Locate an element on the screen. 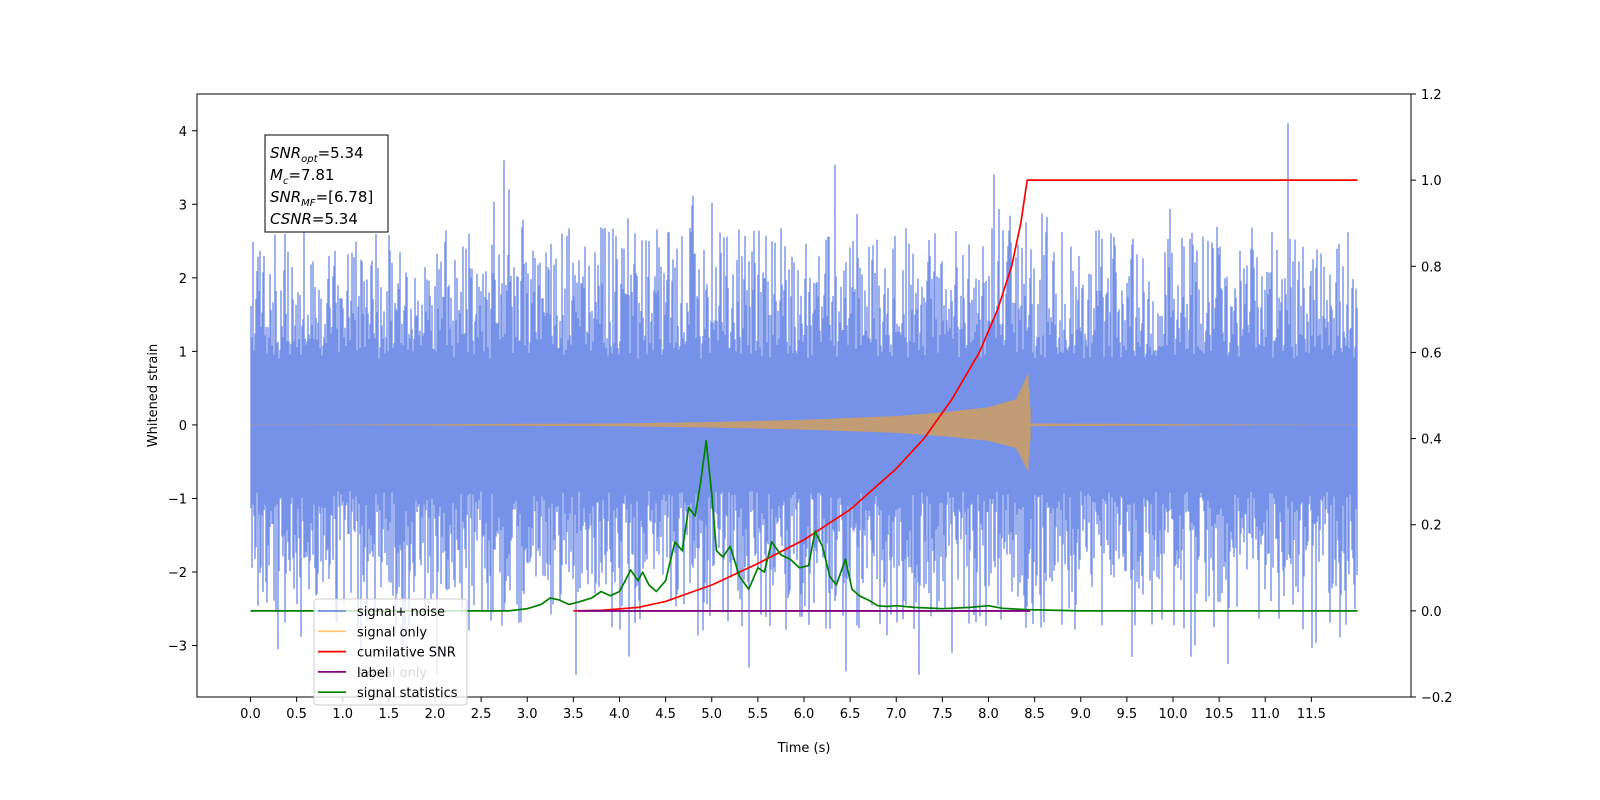 This screenshot has width=1600, height=800. y-tick-label: 2 is located at coordinates (183, 279).